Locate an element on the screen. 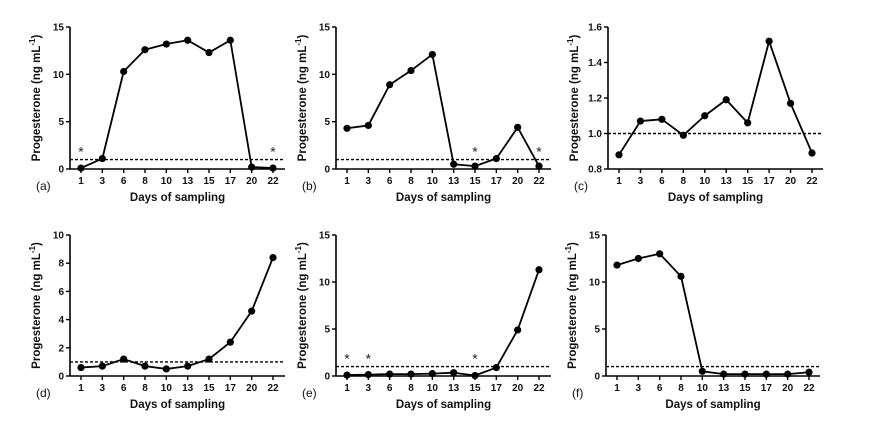 This screenshot has width=894, height=435. y-tick-label: 2 is located at coordinates (61, 348).